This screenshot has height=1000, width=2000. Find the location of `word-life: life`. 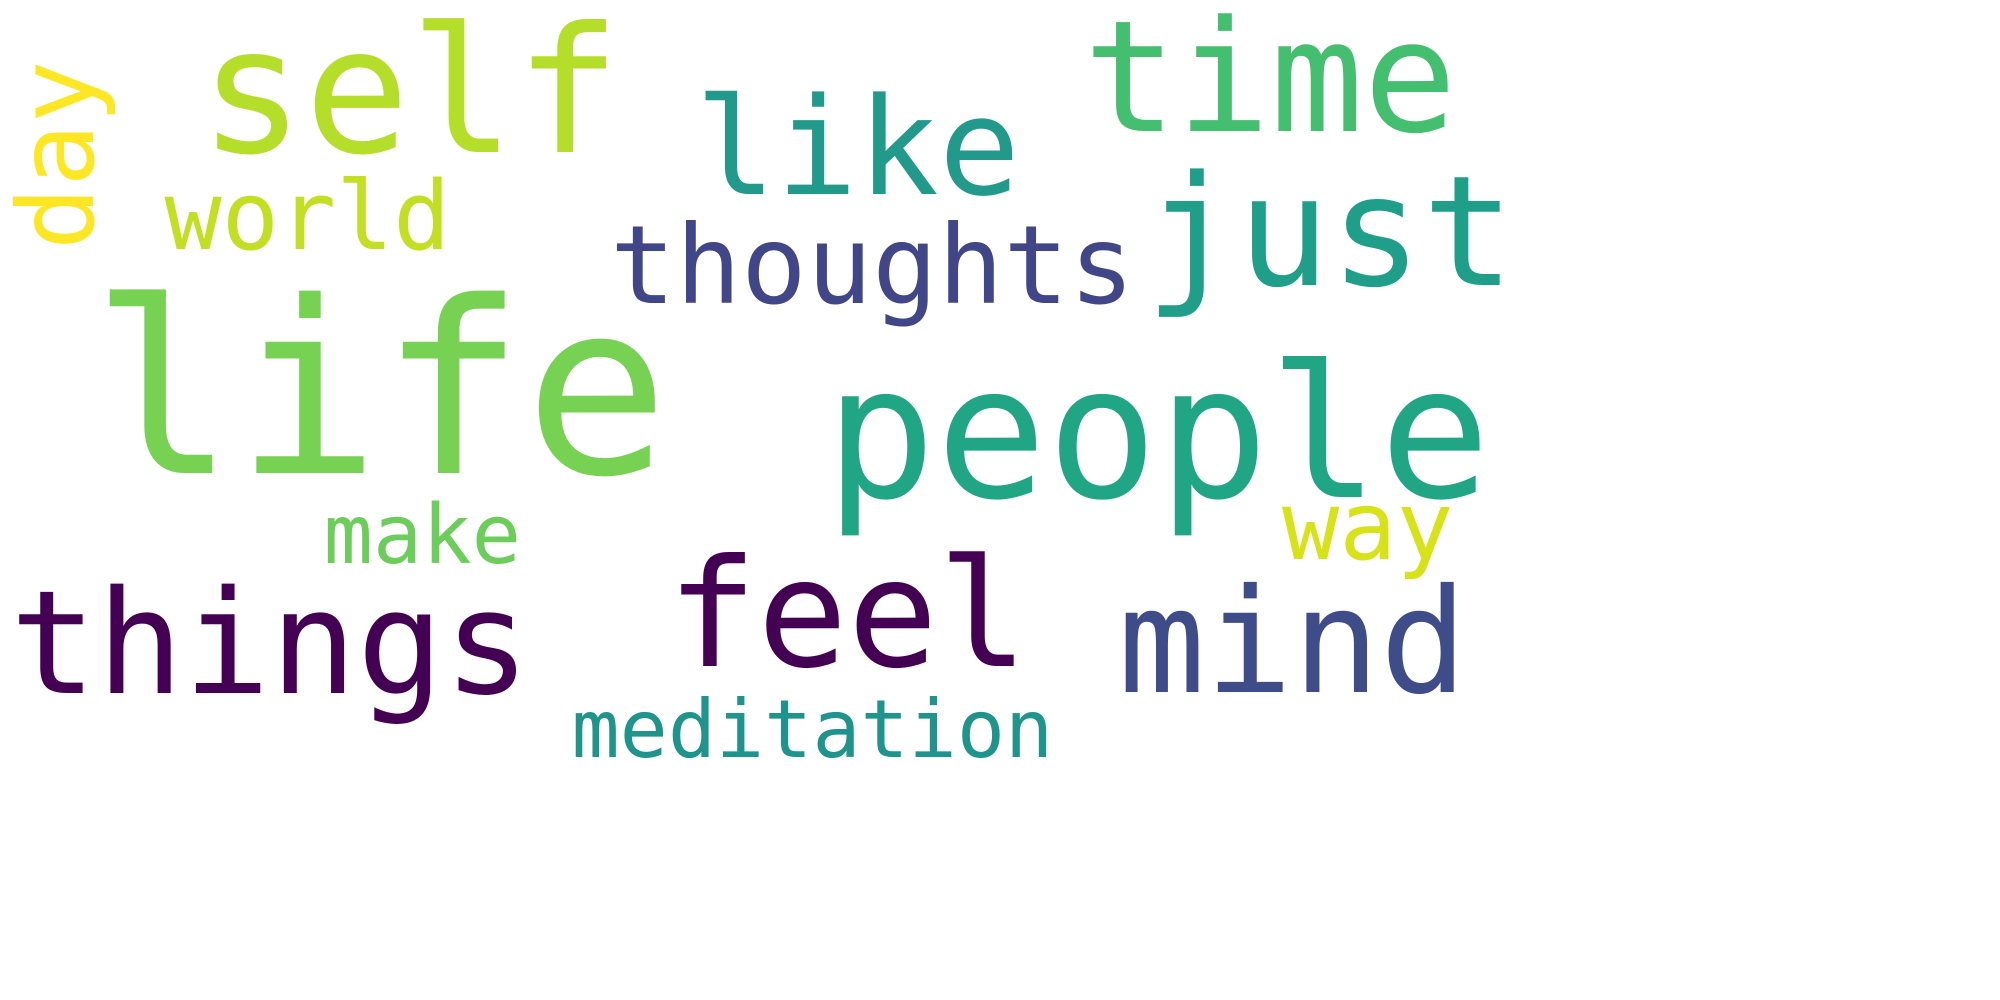

word-life: life is located at coordinates (380, 390).